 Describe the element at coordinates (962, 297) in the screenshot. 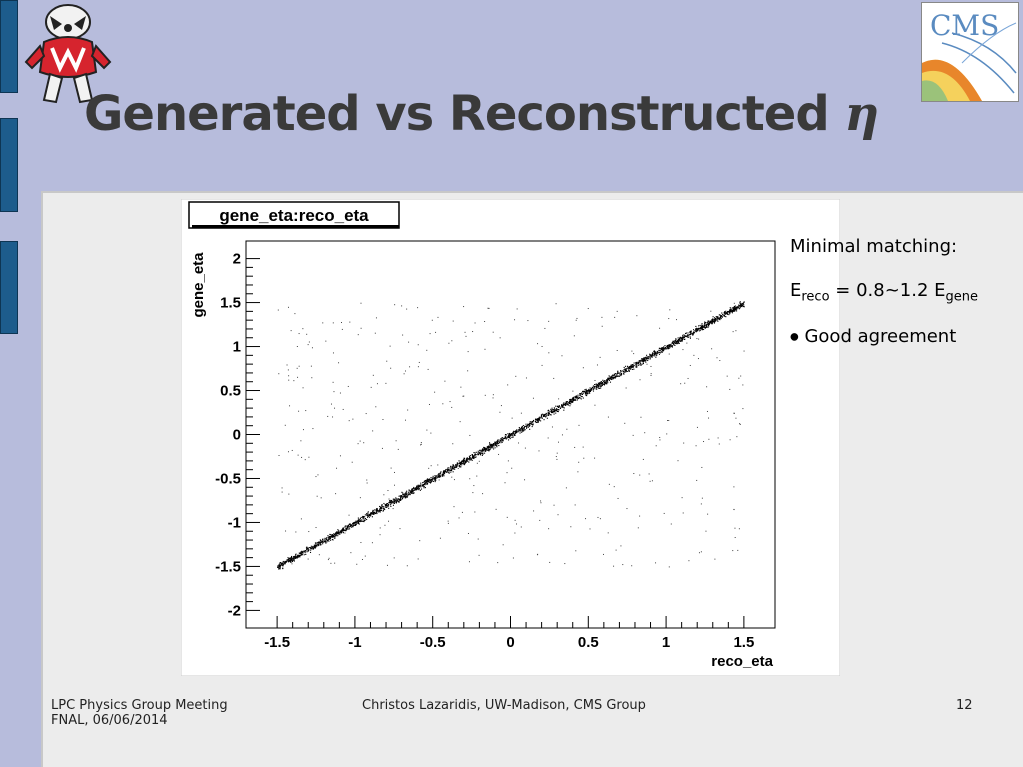

I see `energy-sub-gene: gene` at that location.